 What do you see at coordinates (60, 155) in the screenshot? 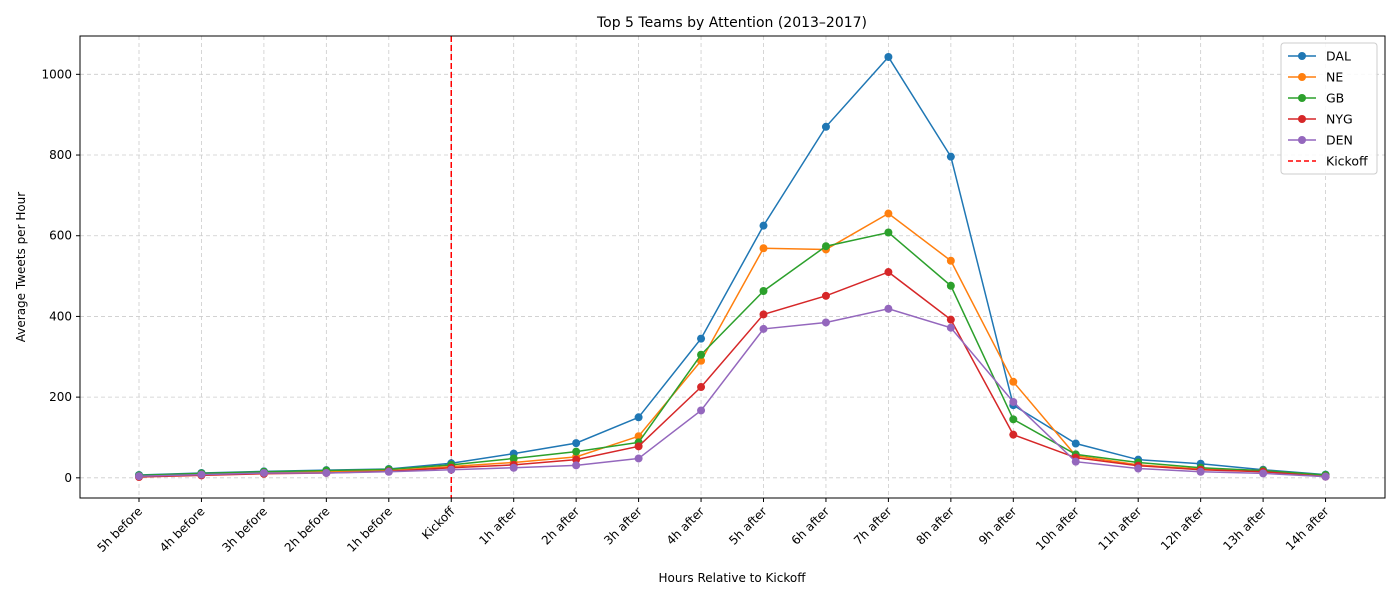
I see `y-tick-label: 800` at bounding box center [60, 155].